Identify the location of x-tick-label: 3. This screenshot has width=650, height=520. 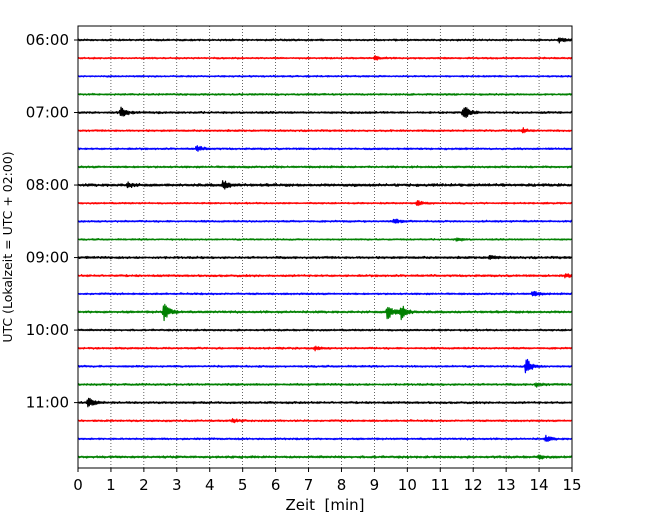
(177, 485).